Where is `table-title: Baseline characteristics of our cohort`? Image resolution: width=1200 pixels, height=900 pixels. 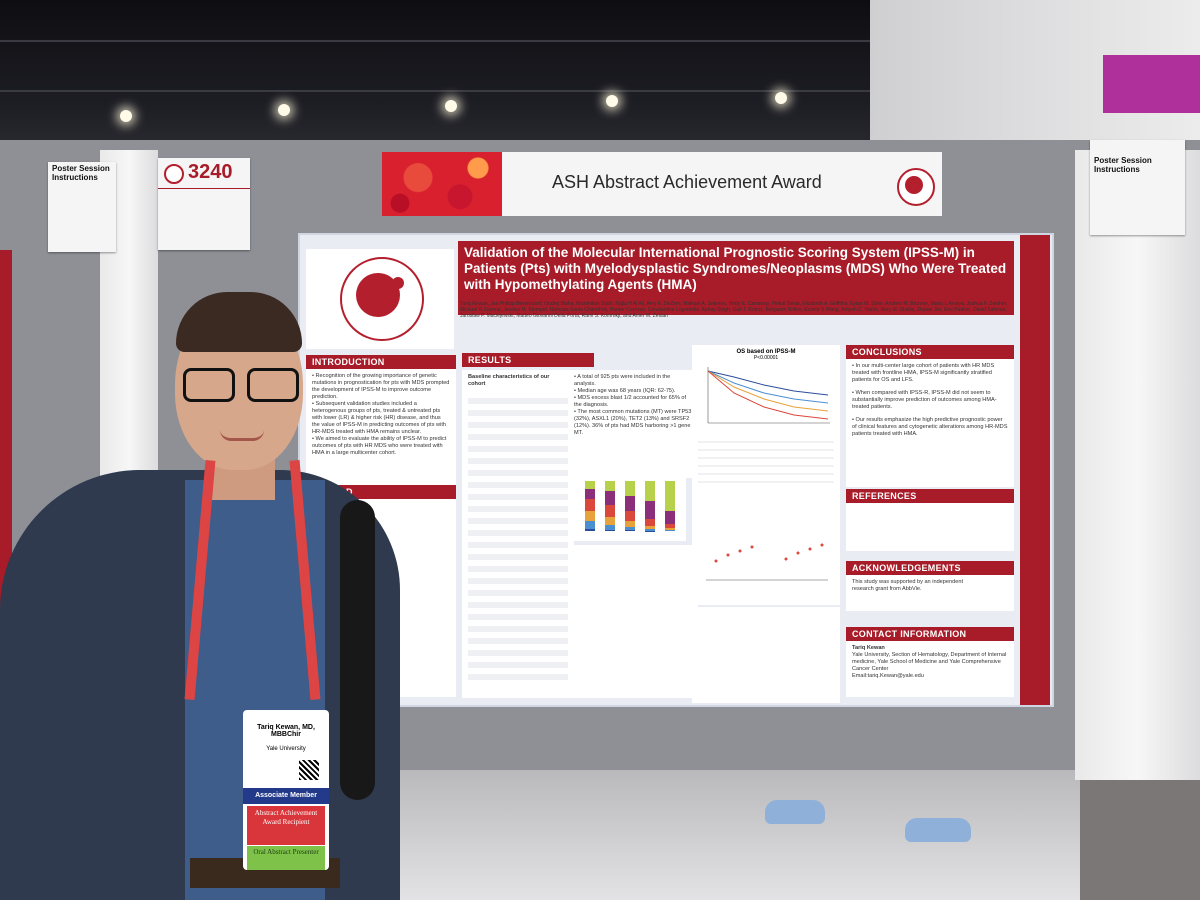 table-title: Baseline characteristics of our cohort is located at coordinates (509, 380).